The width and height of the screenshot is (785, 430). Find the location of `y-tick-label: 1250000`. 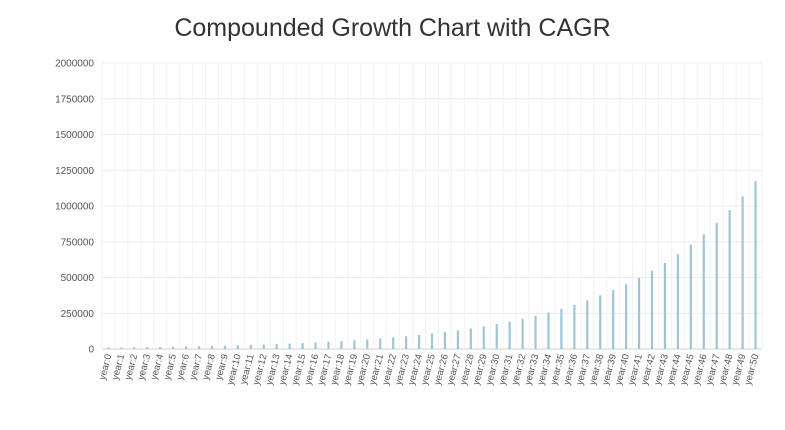

y-tick-label: 1250000 is located at coordinates (74, 171).